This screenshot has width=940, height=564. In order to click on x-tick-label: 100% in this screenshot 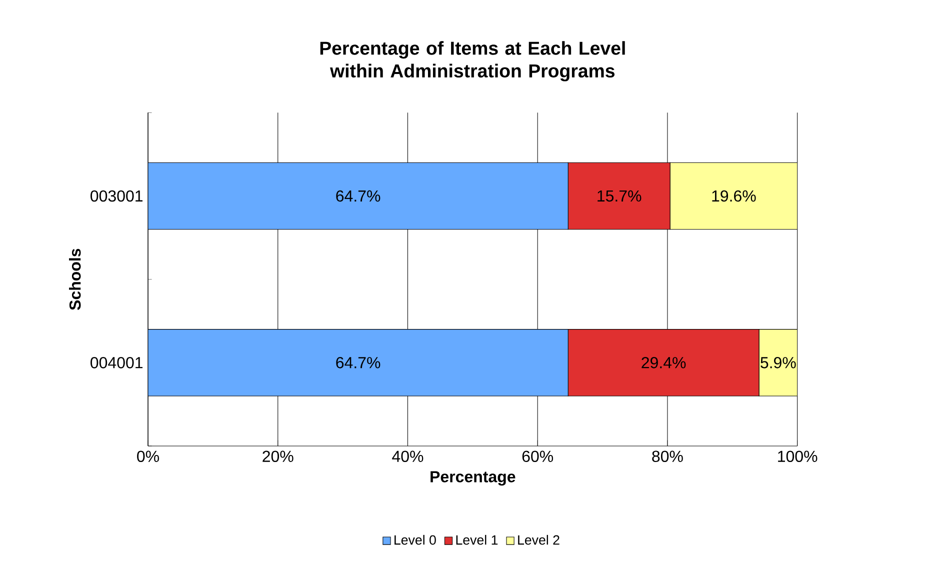, I will do `click(798, 456)`.